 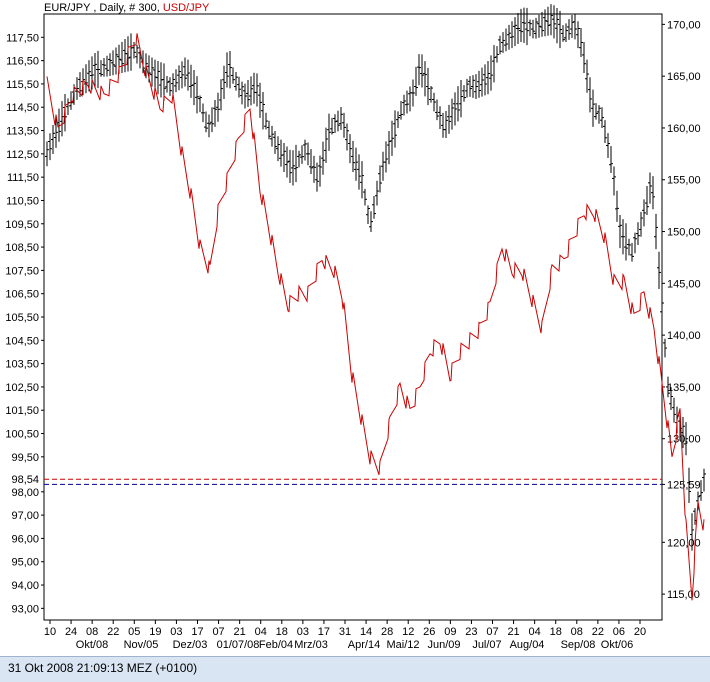 What do you see at coordinates (345, 632) in the screenshot?
I see `x-day-label: 31` at bounding box center [345, 632].